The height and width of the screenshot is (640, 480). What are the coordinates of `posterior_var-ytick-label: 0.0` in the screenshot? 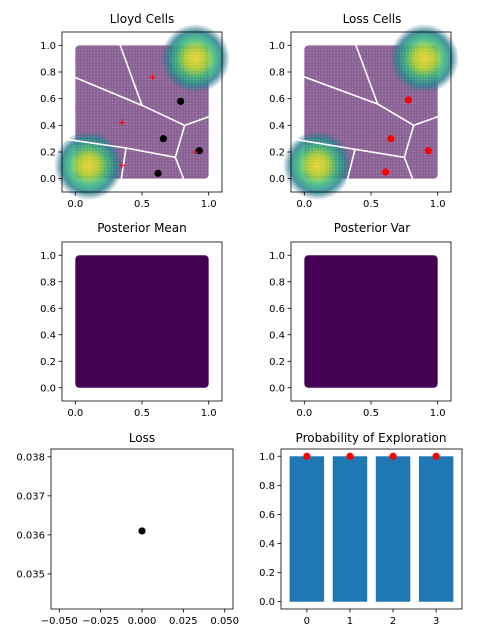 It's located at (277, 388).